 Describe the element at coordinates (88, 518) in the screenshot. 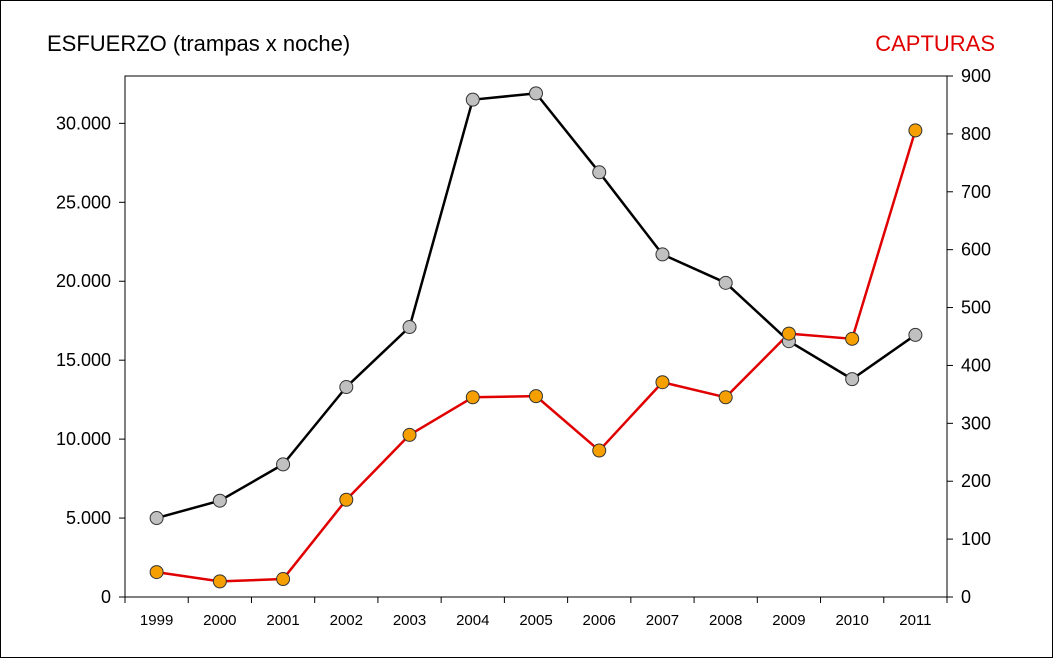

I see `left-tick-label: 5.000` at that location.